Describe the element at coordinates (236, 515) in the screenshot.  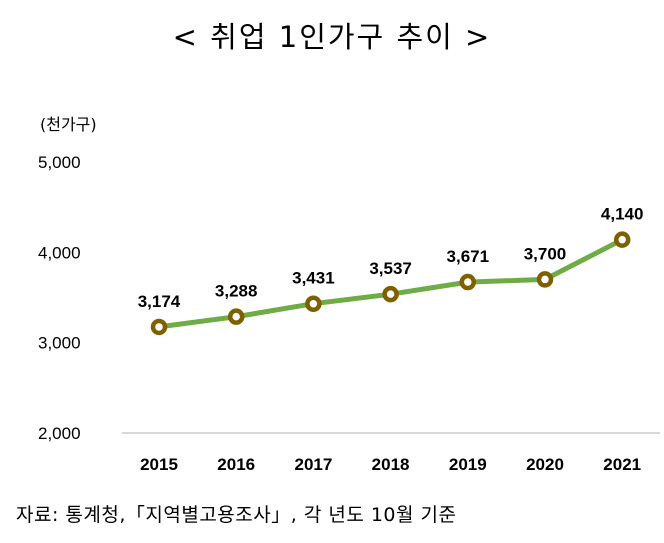
I see `source-note: 자료: 통계청,「지역별고용조사」, 각 년도 10월 기준` at that location.